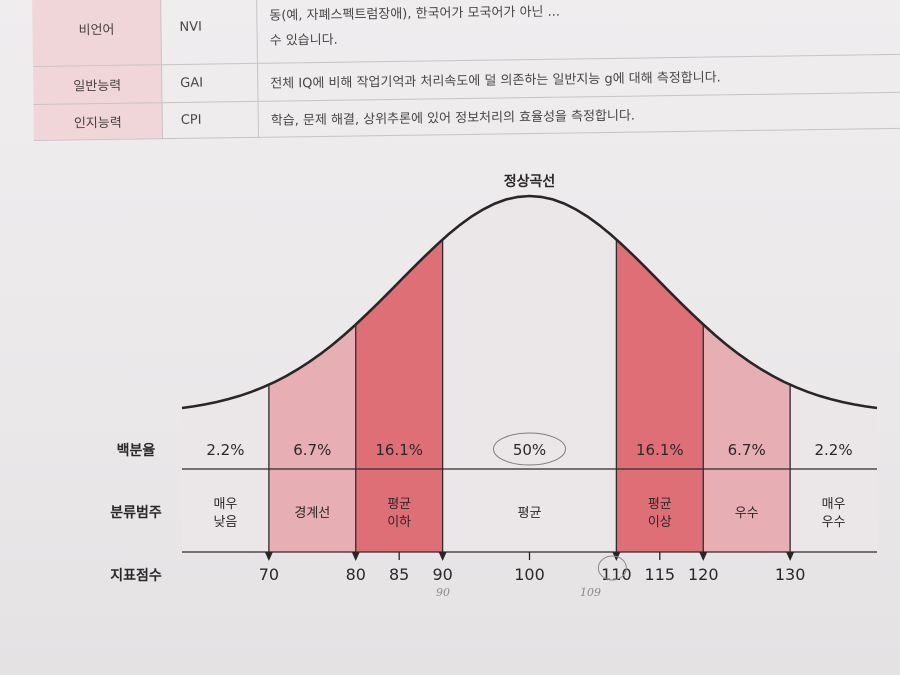  Describe the element at coordinates (529, 574) in the screenshot. I see `tick-label-4: 100` at that location.